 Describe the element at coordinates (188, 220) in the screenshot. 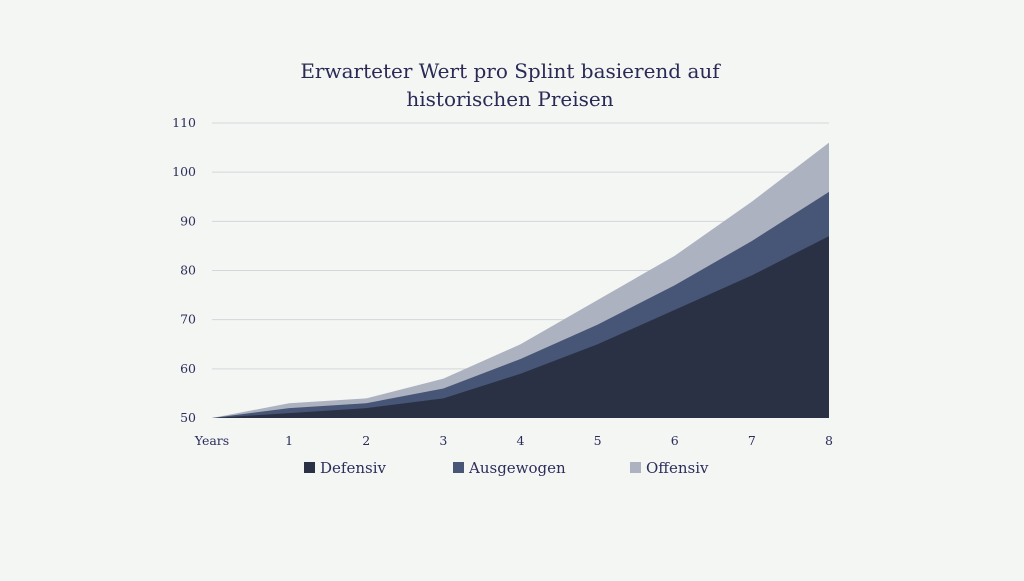

I see `y-tick-label-90: 90` at that location.